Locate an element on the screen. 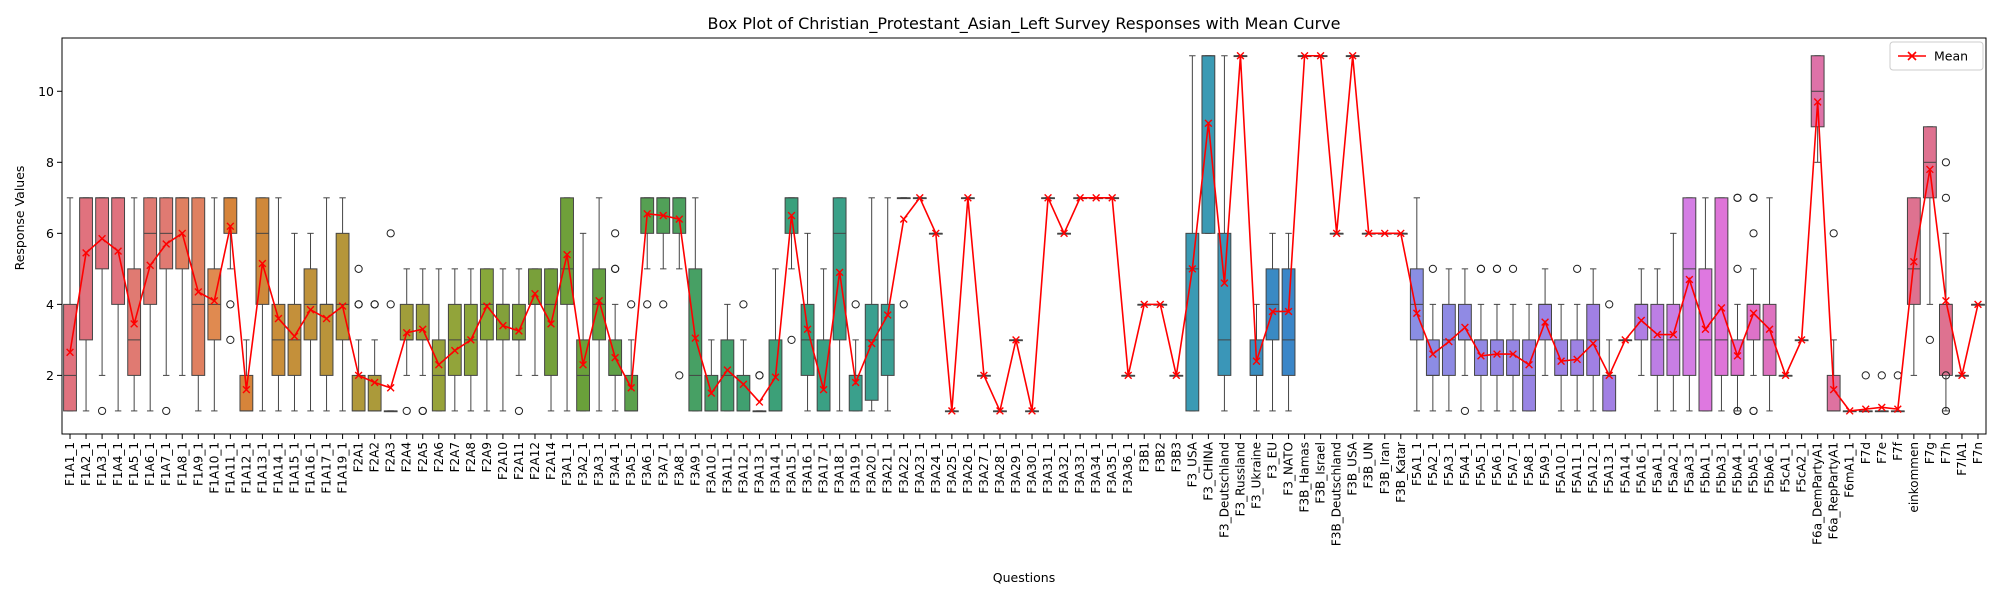 The width and height of the screenshot is (2000, 604). x-tick-label: F1A1_1 is located at coordinates (70, 464).